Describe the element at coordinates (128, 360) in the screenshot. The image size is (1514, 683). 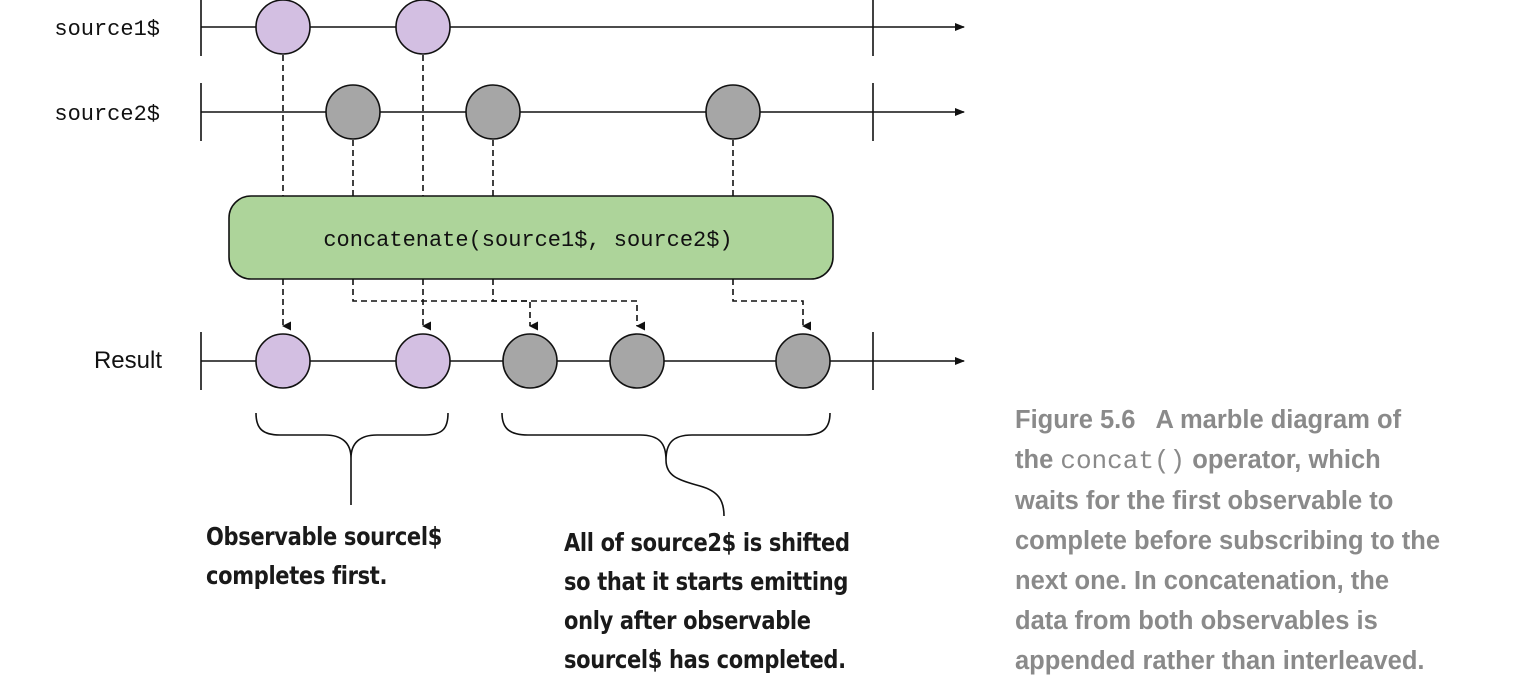
I see `timeline-label-result: Result` at that location.